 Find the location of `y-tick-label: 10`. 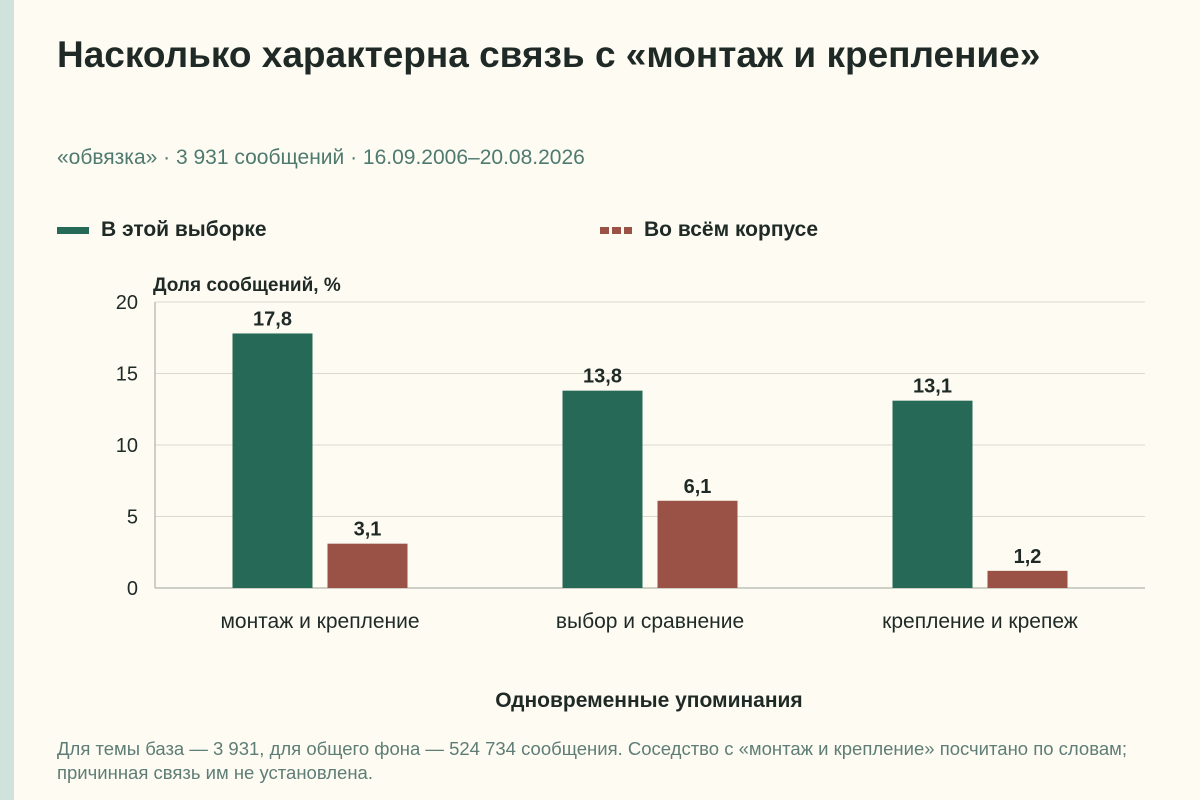

y-tick-label: 10 is located at coordinates (127, 446).